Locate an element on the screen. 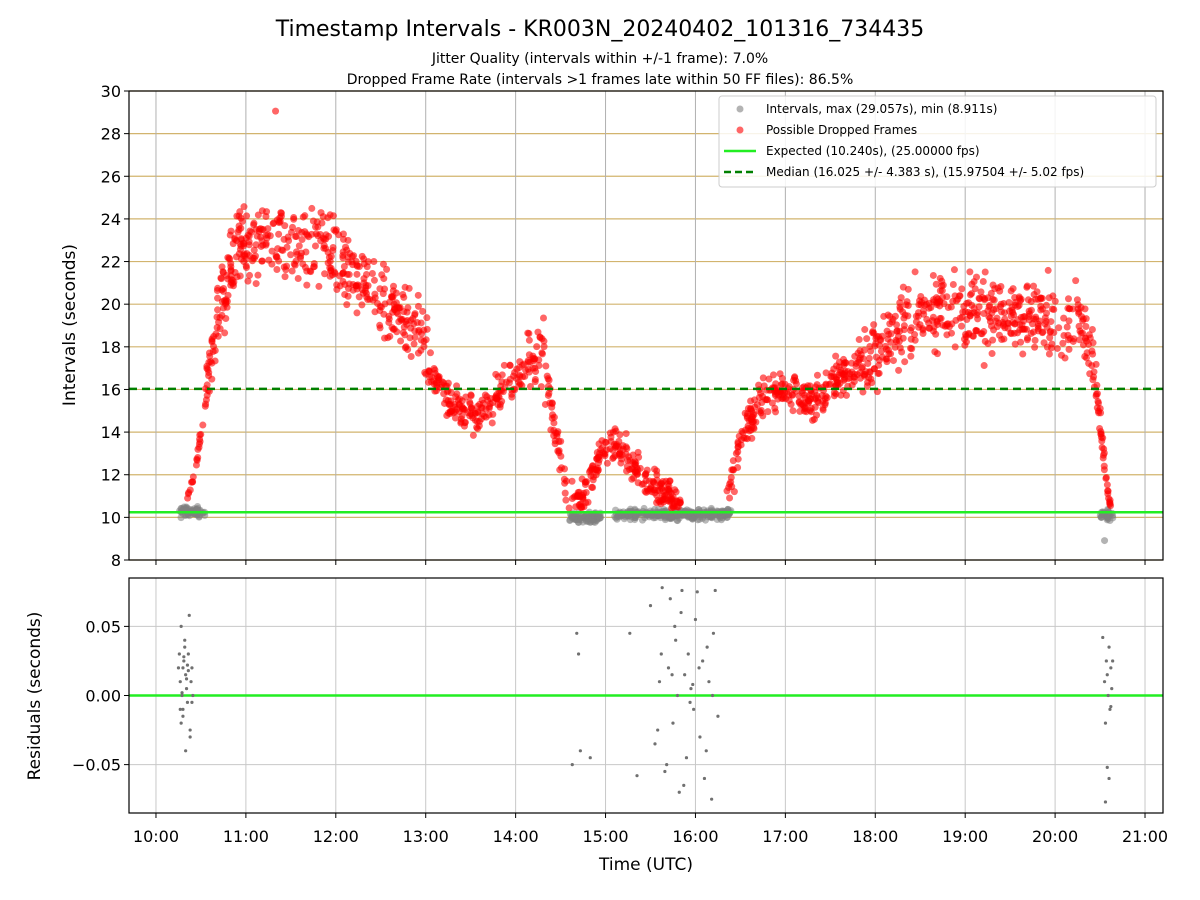  y-tick-label: 8 is located at coordinates (116, 560).